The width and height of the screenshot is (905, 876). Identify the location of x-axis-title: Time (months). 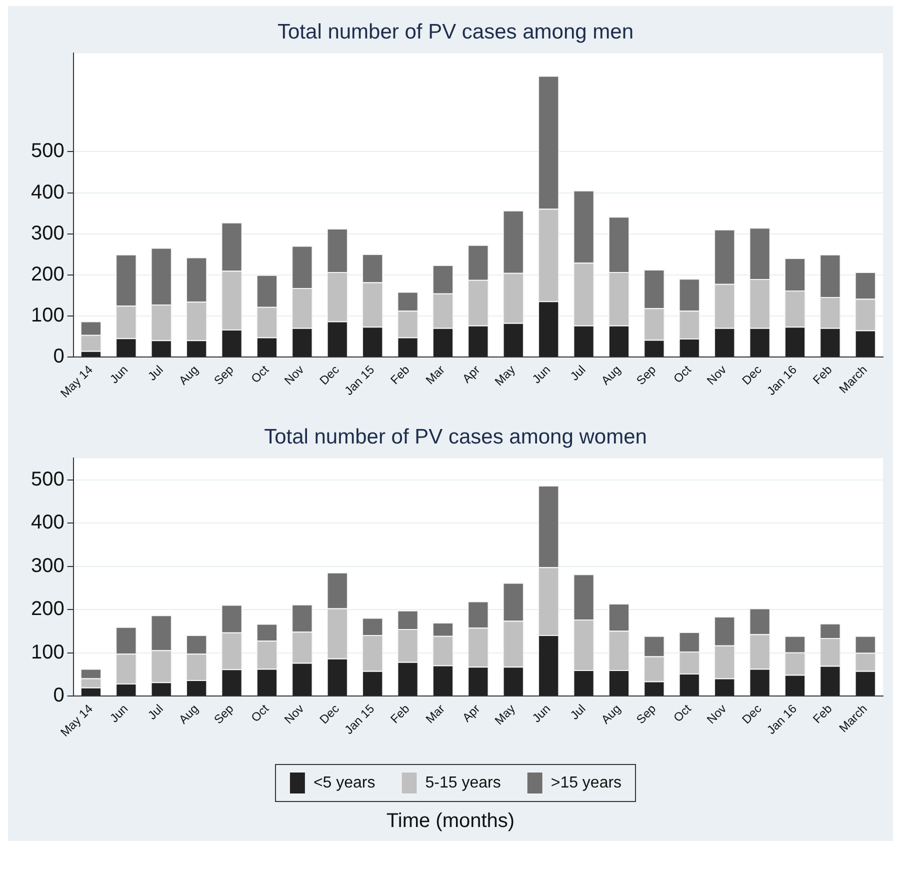
(450, 821).